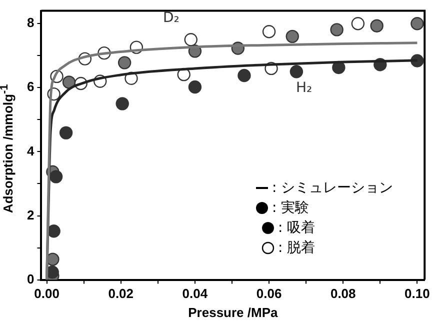 The image size is (433, 321). What do you see at coordinates (30, 214) in the screenshot?
I see `y-tick-label: 2` at bounding box center [30, 214].